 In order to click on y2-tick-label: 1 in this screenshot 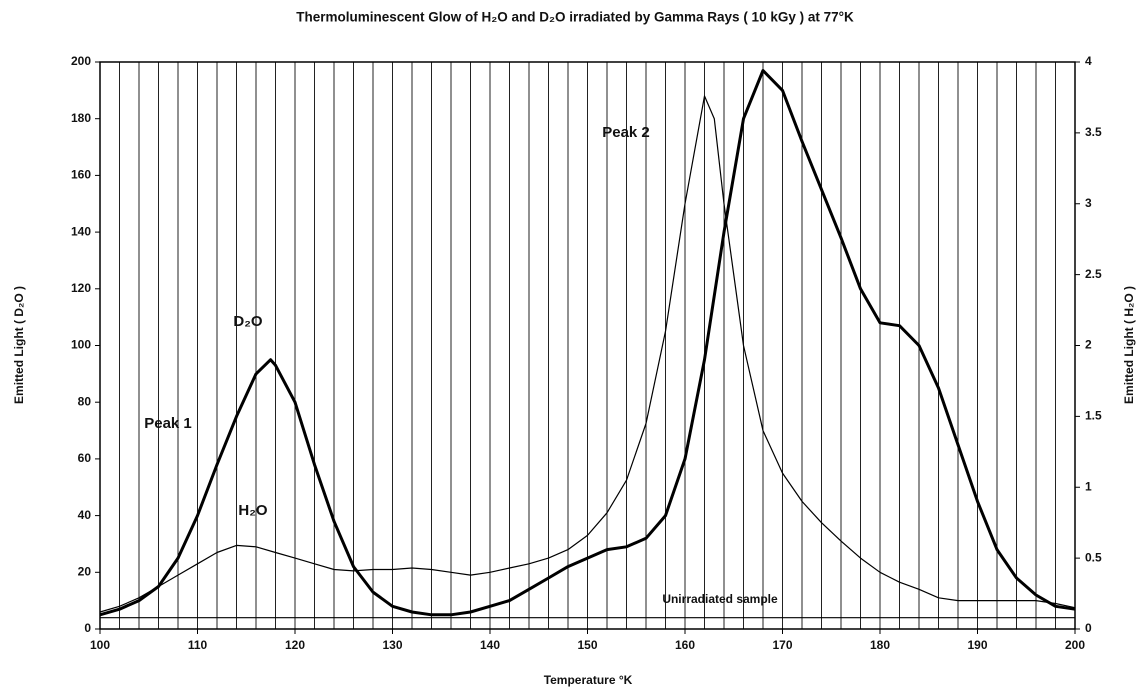, I will do `click(1088, 486)`.